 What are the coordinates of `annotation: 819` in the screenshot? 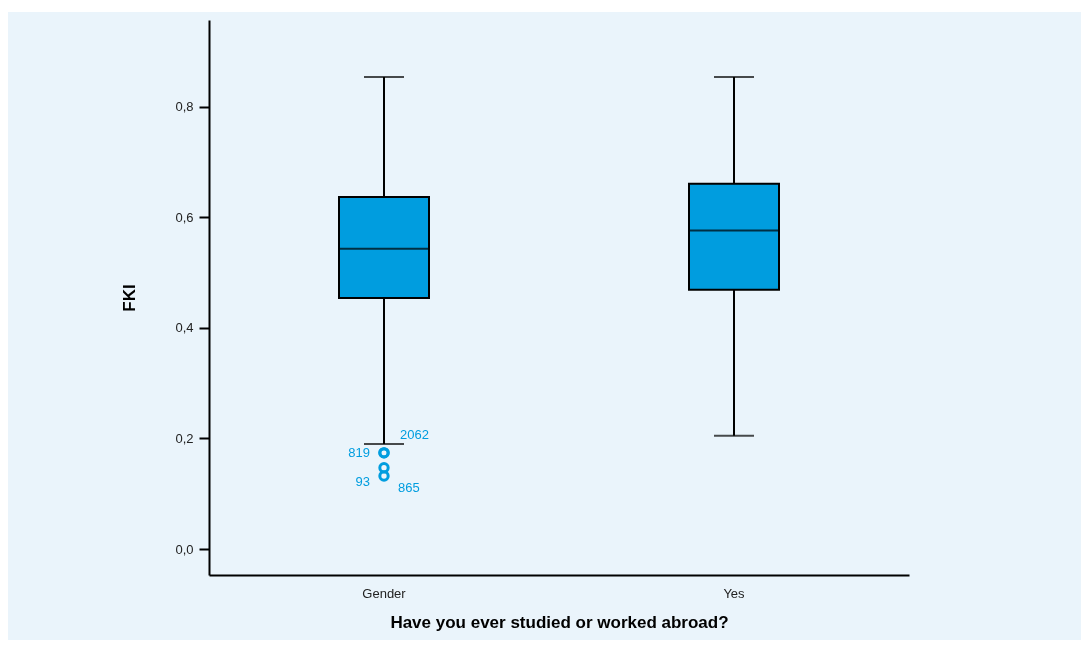 It's located at (359, 452).